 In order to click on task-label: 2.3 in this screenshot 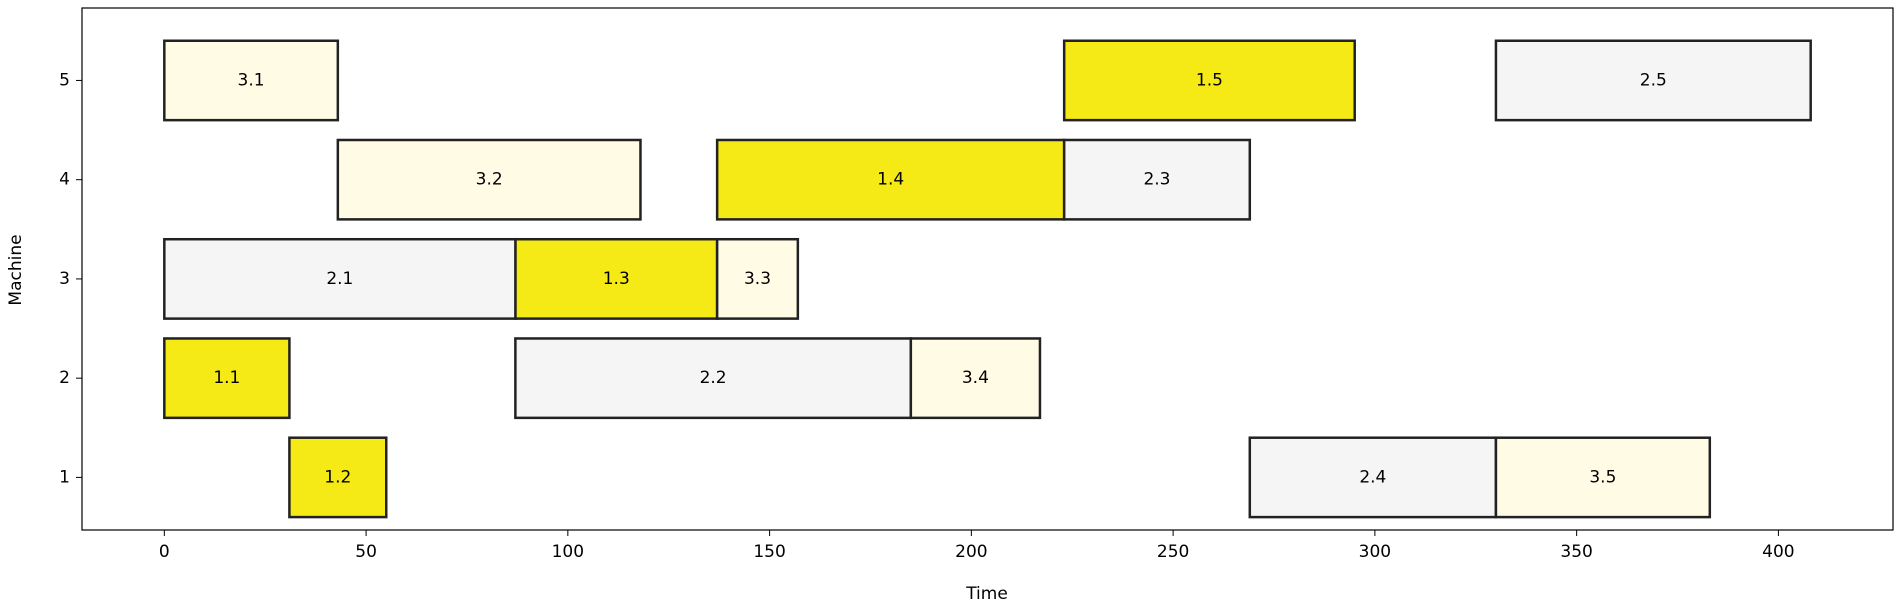, I will do `click(1156, 180)`.